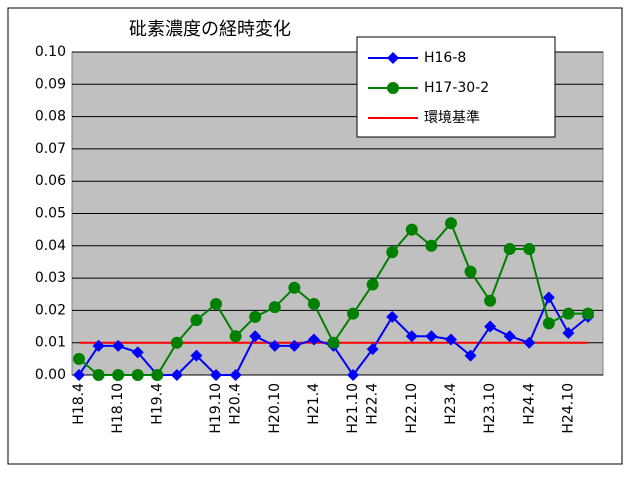 This screenshot has height=477, width=631. What do you see at coordinates (50, 246) in the screenshot?
I see `y-tick-label: 0.04` at bounding box center [50, 246].